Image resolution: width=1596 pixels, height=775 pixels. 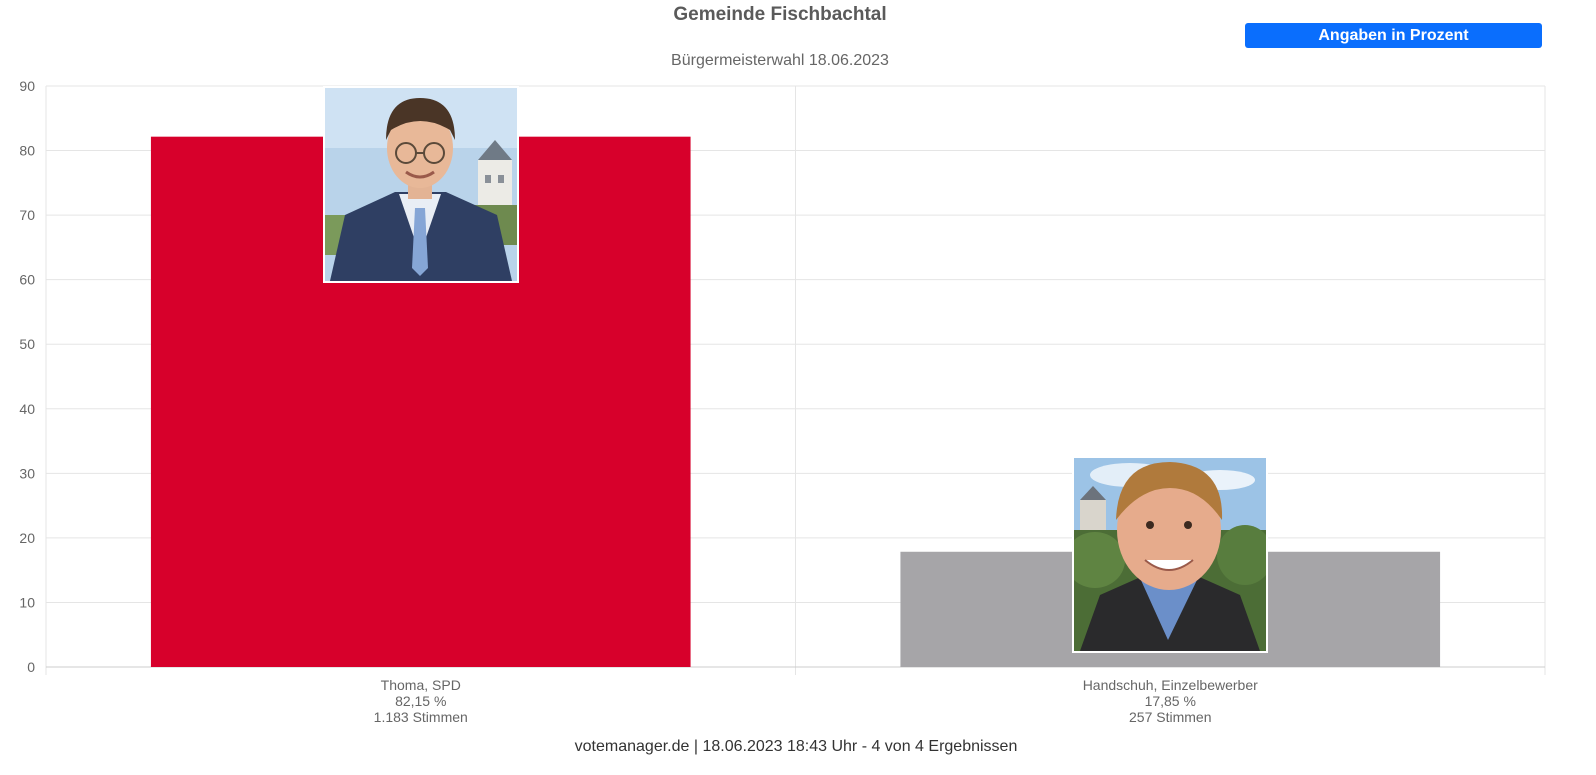 I want to click on y-tick-label: 10, so click(x=27, y=602).